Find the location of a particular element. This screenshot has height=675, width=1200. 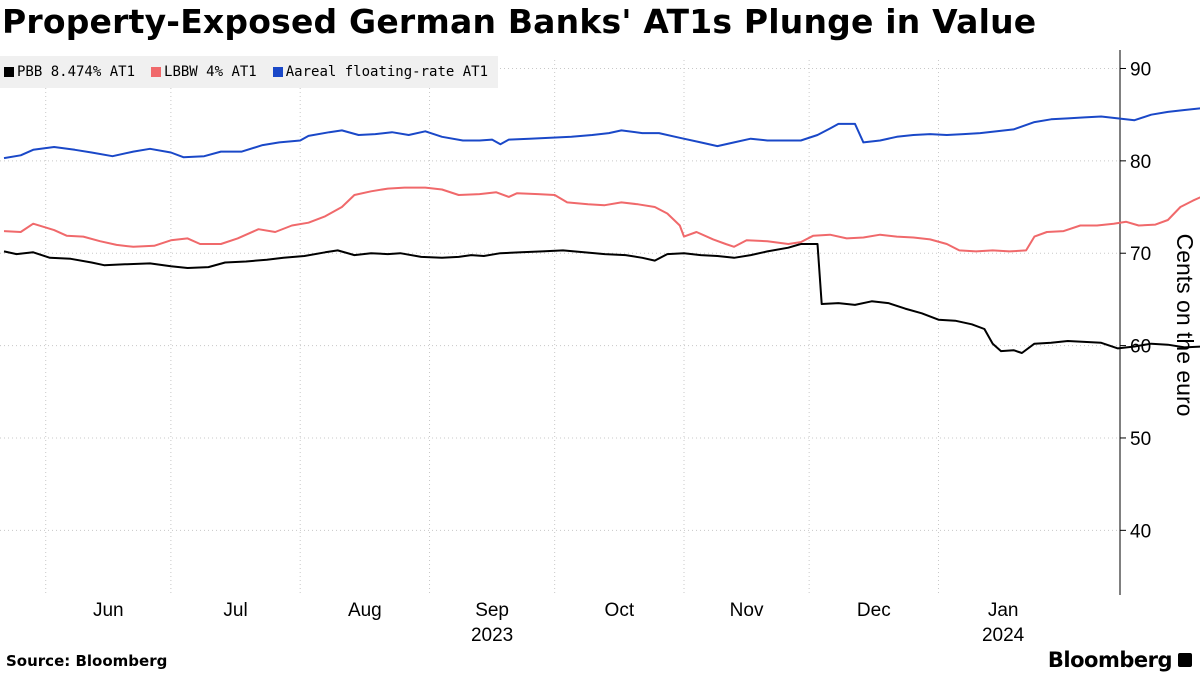

y-axis-title: Cents on the euro is located at coordinates (1185, 325).